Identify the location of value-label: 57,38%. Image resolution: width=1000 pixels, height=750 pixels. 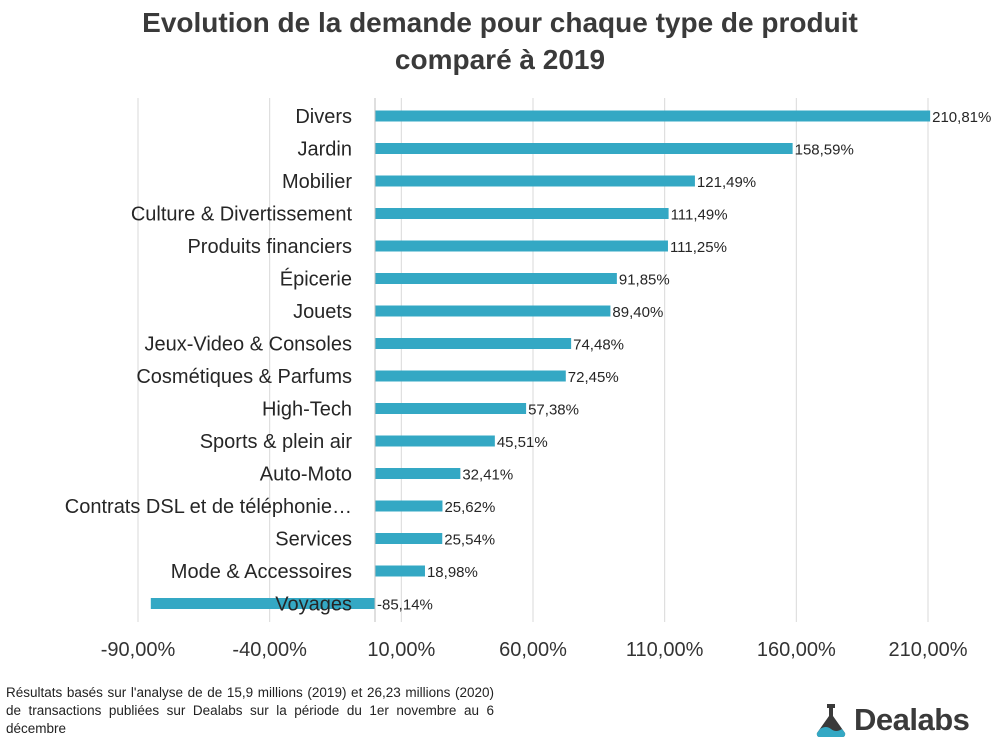
(553, 410).